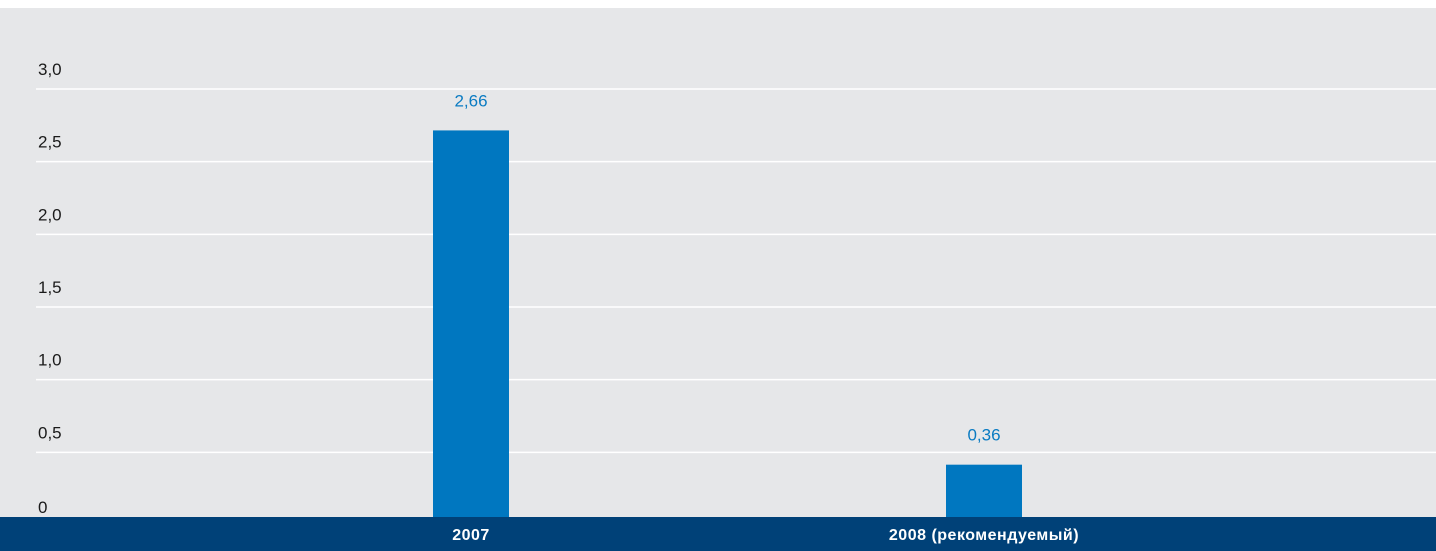 Image resolution: width=1436 pixels, height=551 pixels. I want to click on y-tick-label: 2,5, so click(50, 142).